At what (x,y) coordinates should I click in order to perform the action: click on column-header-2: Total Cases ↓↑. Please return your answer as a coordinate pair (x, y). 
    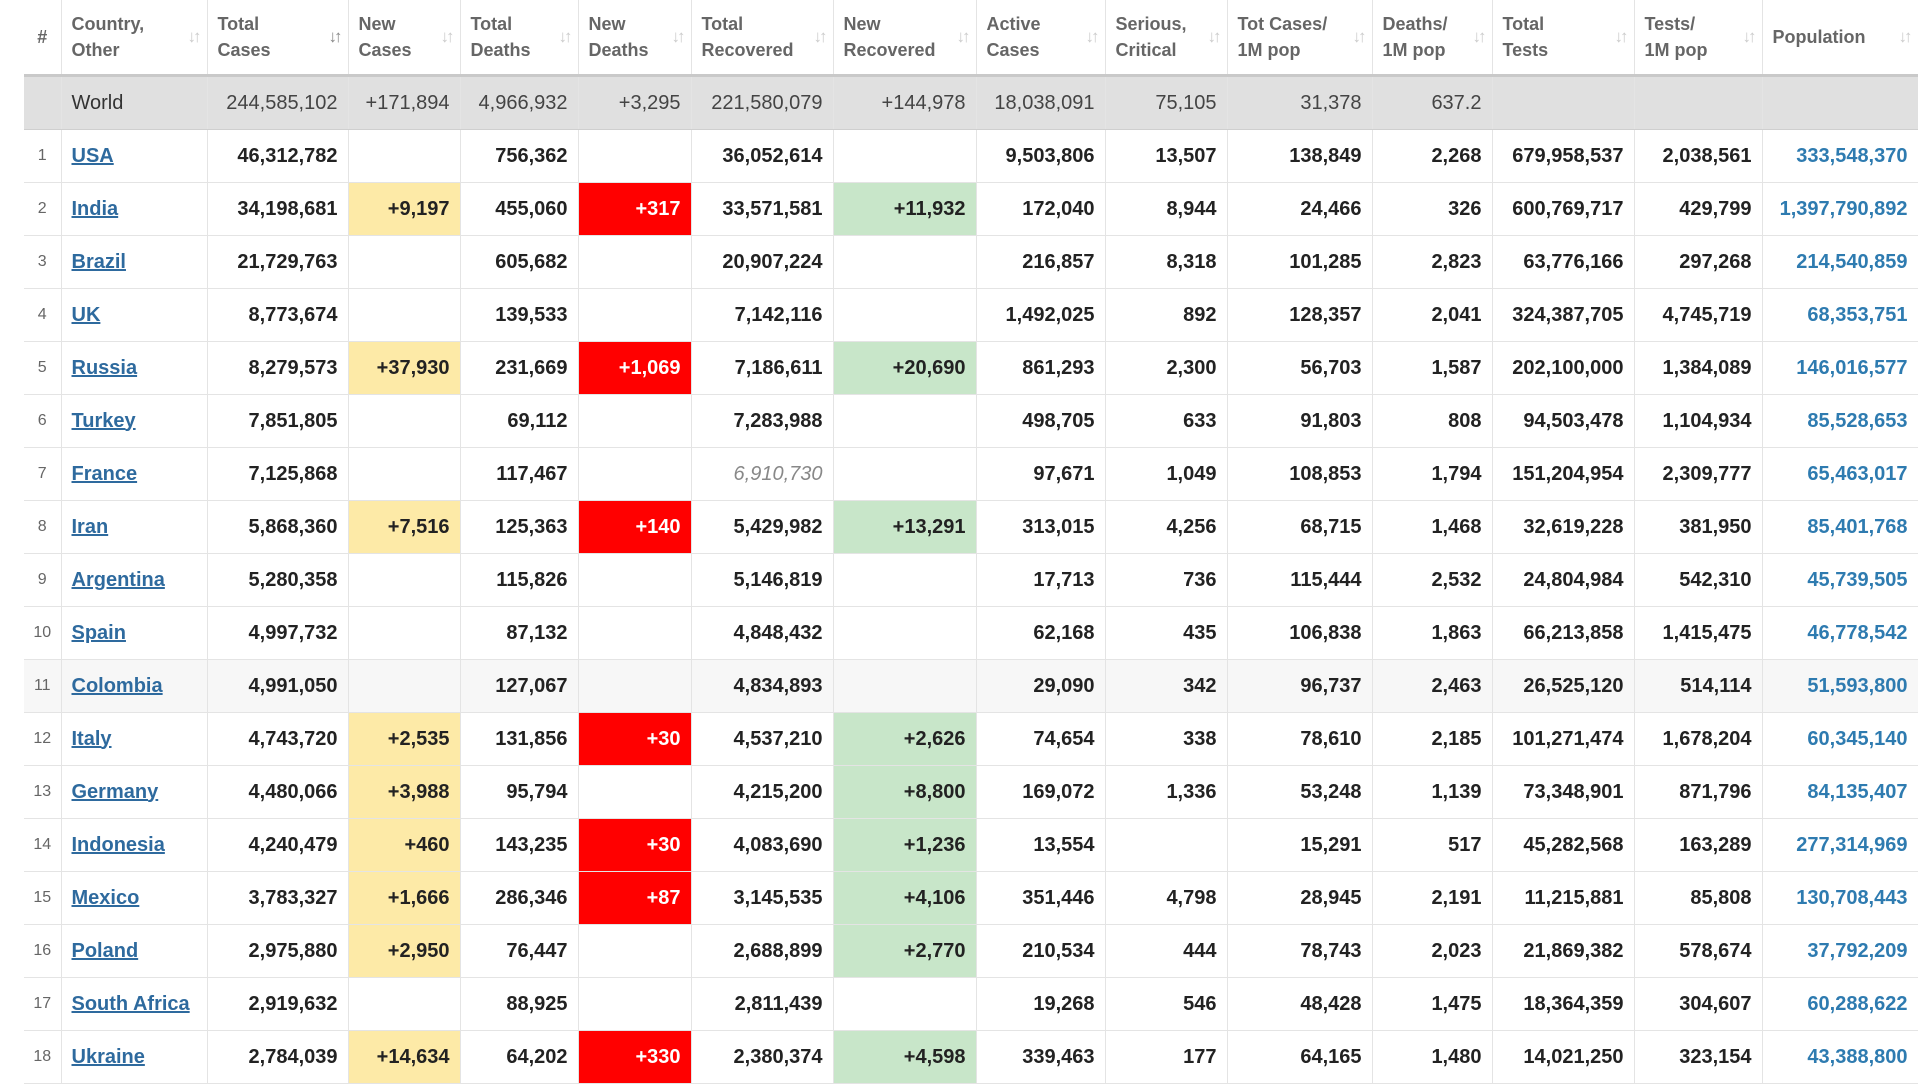
    Looking at the image, I should click on (278, 38).